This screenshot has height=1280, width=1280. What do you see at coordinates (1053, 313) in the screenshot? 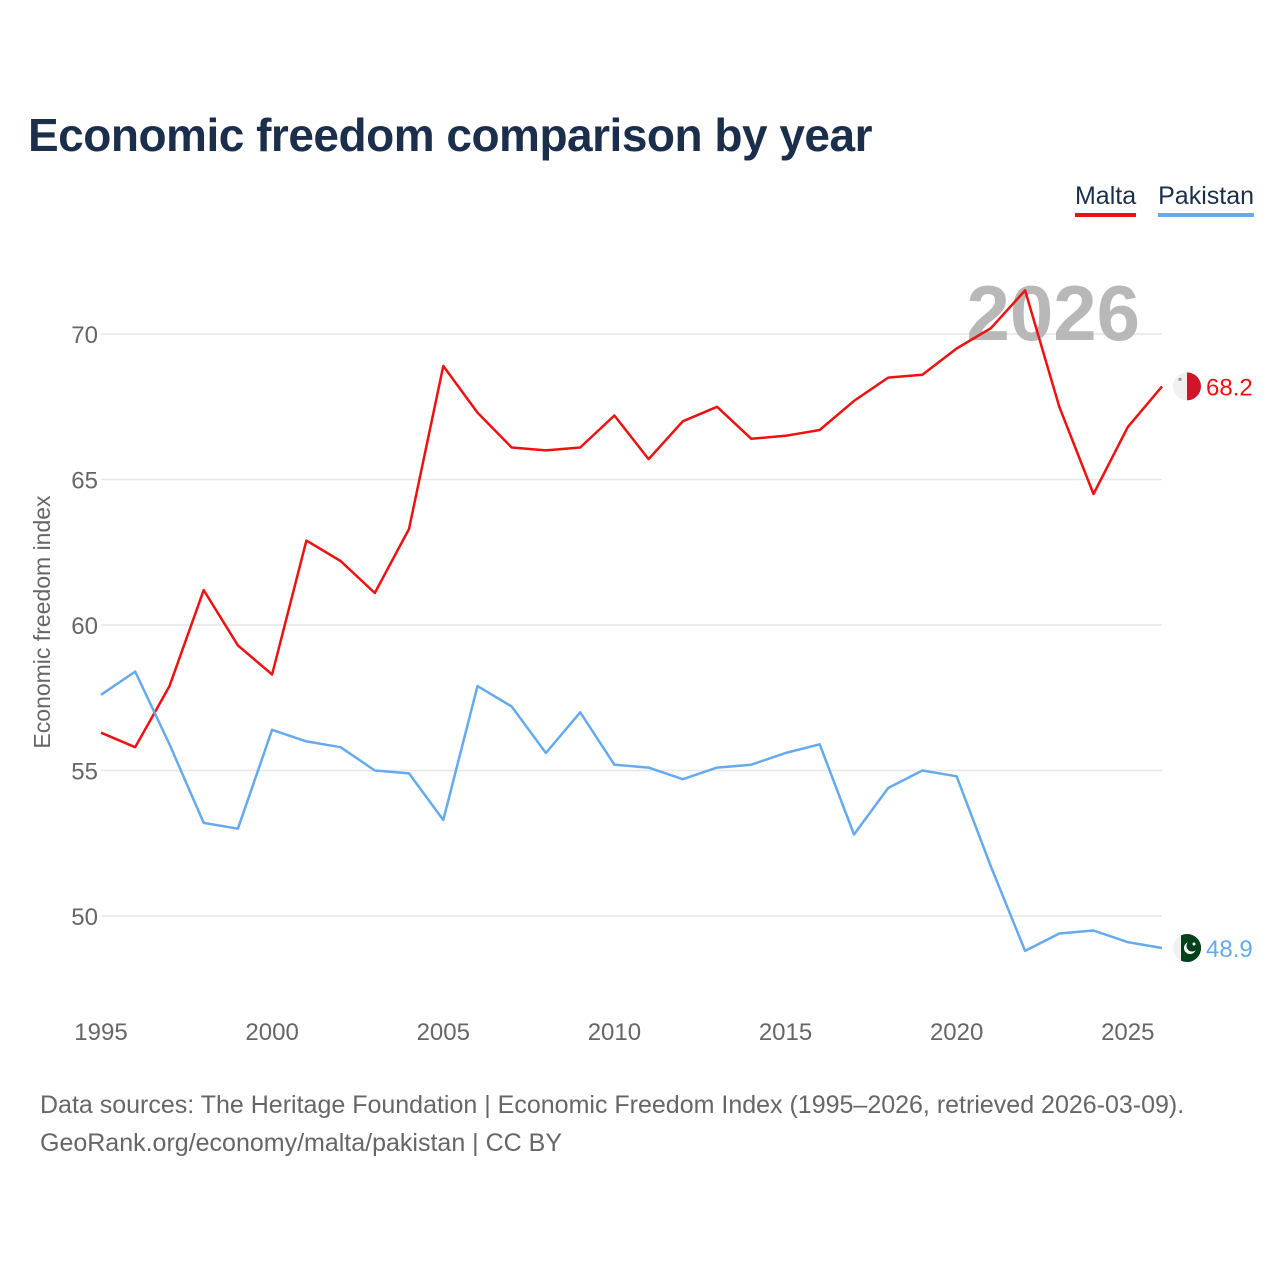
I see `year-watermark: 2026` at bounding box center [1053, 313].